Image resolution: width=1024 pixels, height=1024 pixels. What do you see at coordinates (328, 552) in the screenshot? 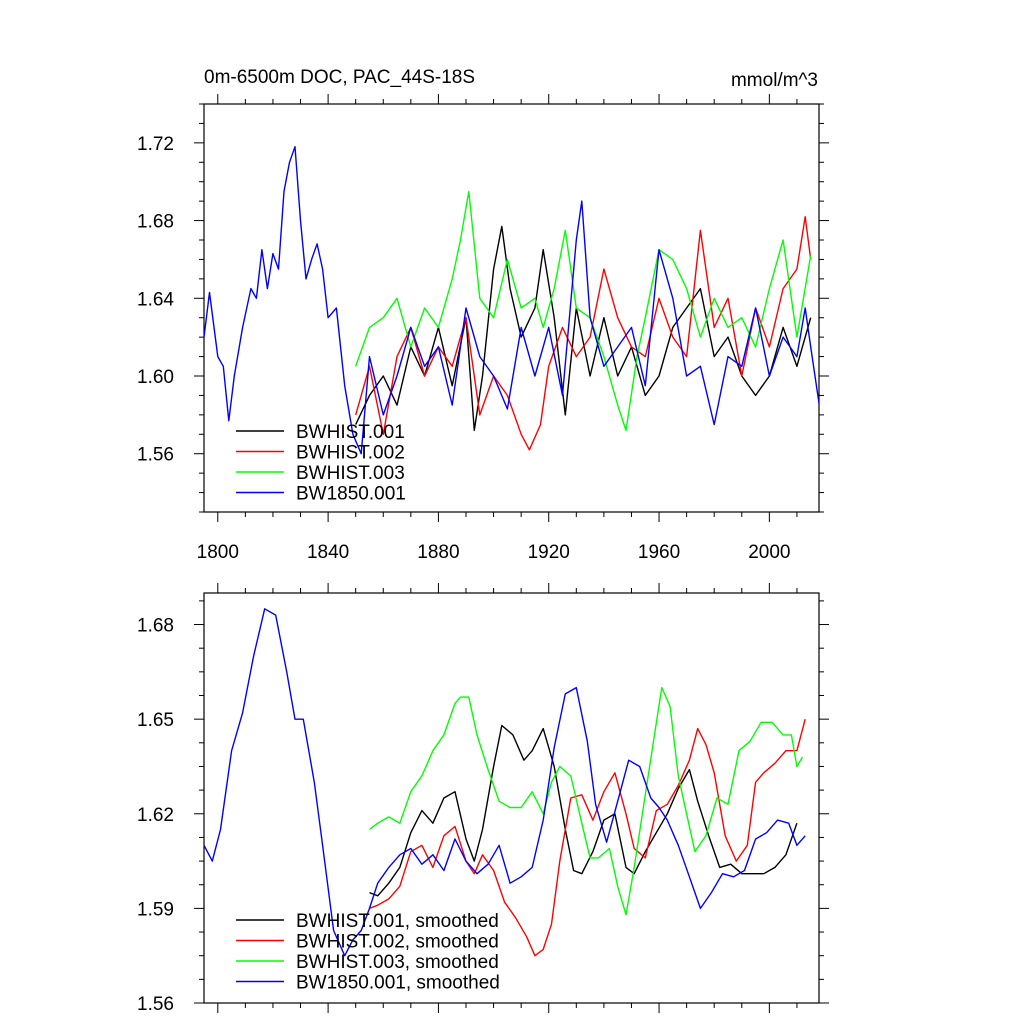
I see `x-tick-label: 1840` at bounding box center [328, 552].